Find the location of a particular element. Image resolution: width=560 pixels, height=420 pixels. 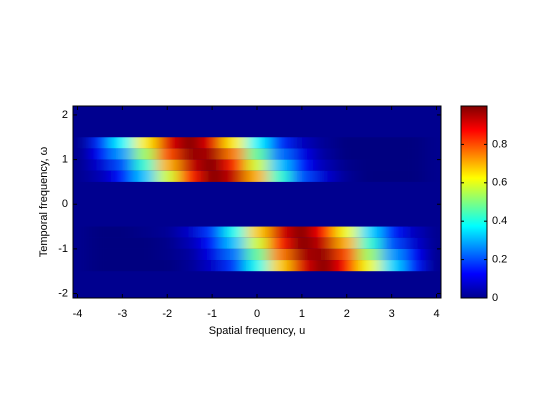

y-tick-label: -2 is located at coordinates (63, 293).